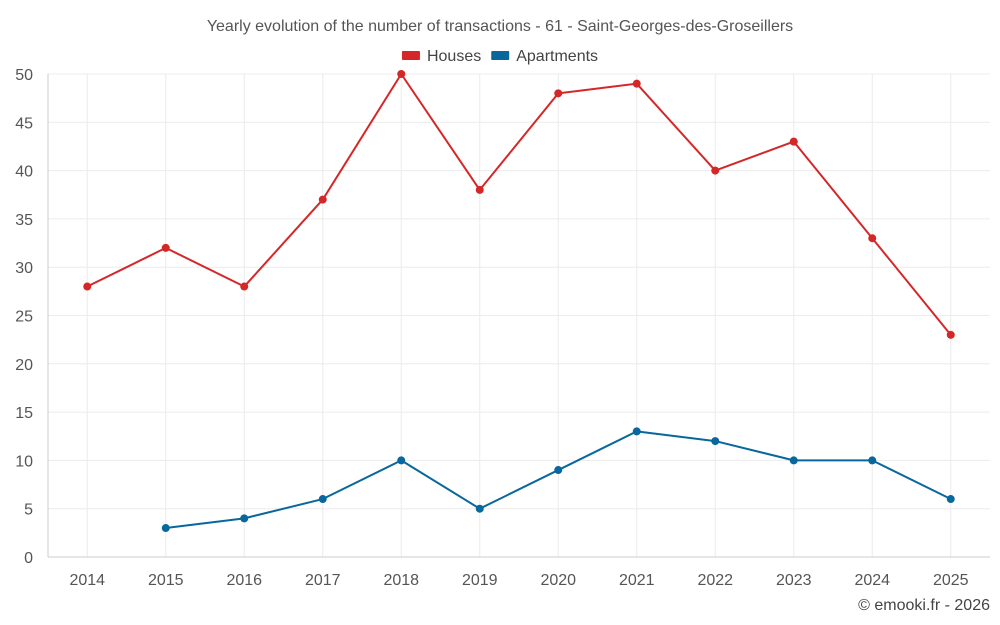  What do you see at coordinates (454, 56) in the screenshot?
I see `legend-label: Houses` at bounding box center [454, 56].